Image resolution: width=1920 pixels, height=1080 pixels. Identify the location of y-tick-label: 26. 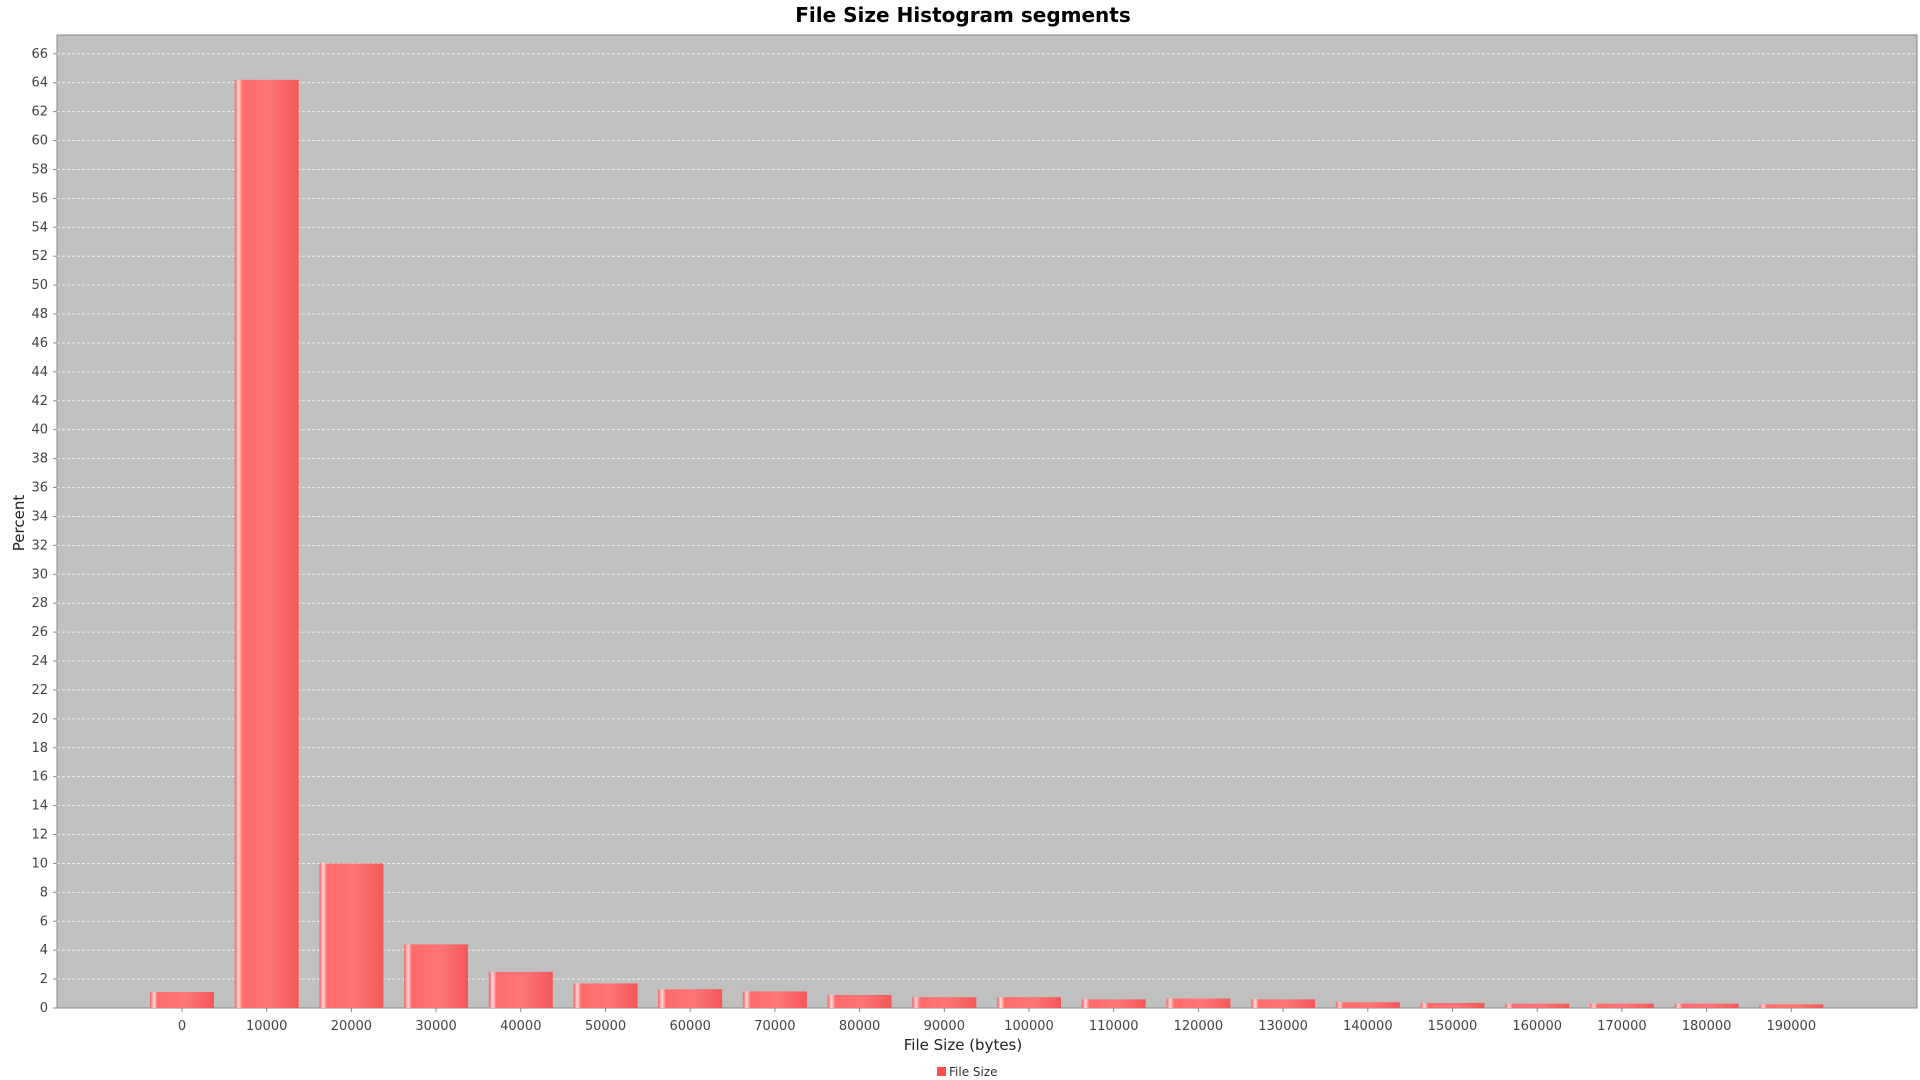
(39, 632).